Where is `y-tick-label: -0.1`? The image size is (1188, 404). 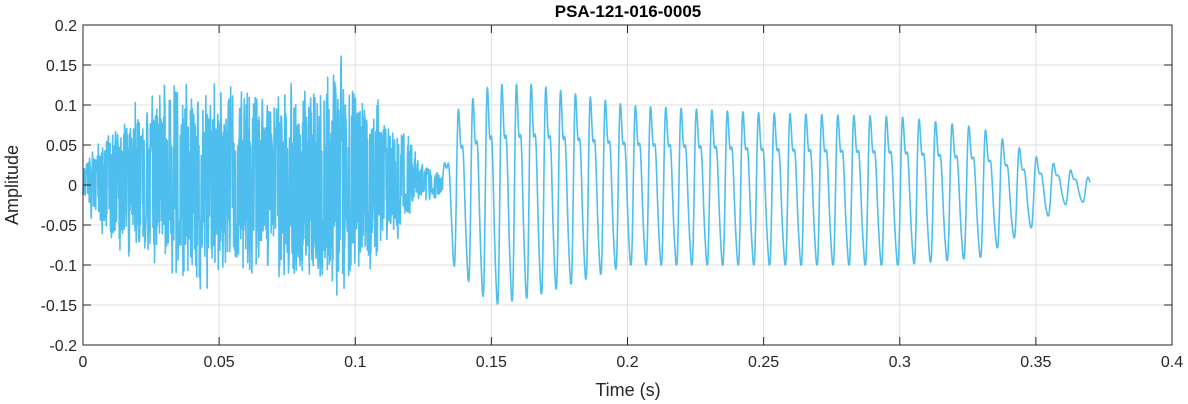
y-tick-label: -0.1 is located at coordinates (63, 266).